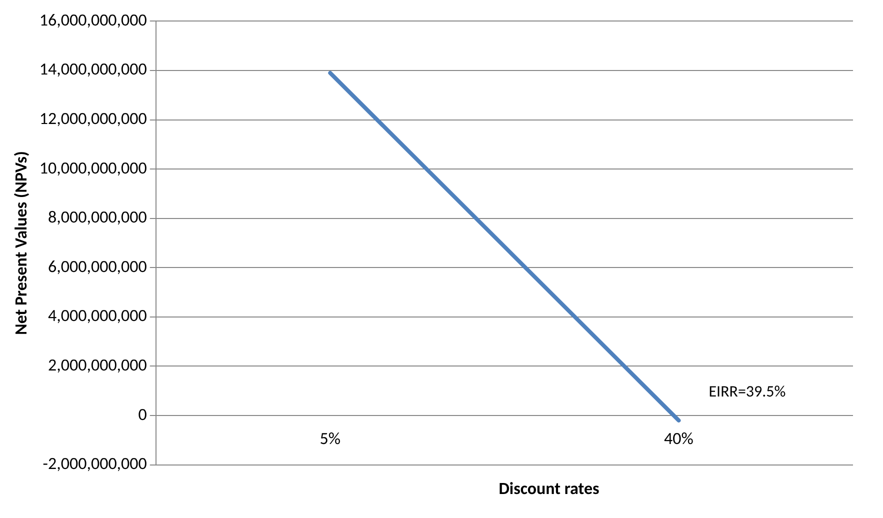 The height and width of the screenshot is (518, 883). What do you see at coordinates (98, 266) in the screenshot?
I see `y-tick-label: 6,000,000,000` at bounding box center [98, 266].